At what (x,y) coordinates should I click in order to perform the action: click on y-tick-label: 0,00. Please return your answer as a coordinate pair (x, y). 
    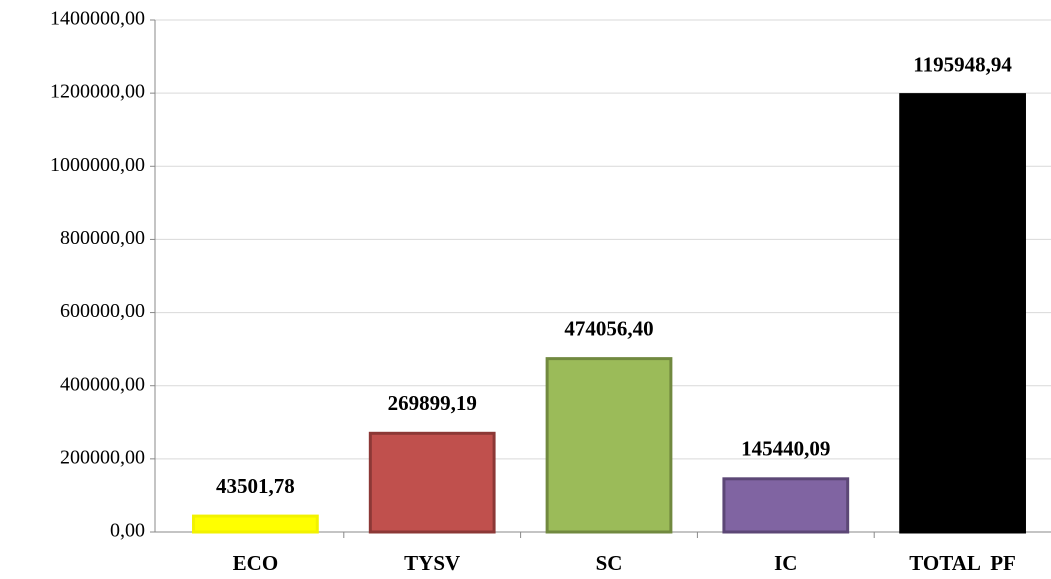
    Looking at the image, I should click on (127, 531).